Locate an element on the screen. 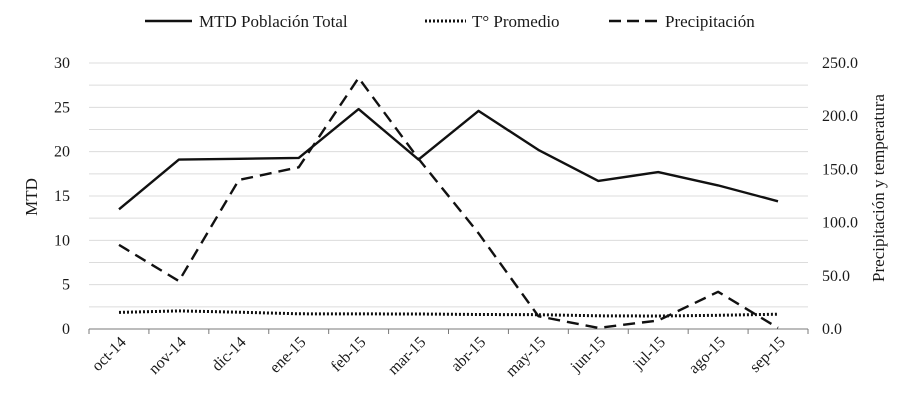  y2-tick-label: 100.0 is located at coordinates (840, 223).